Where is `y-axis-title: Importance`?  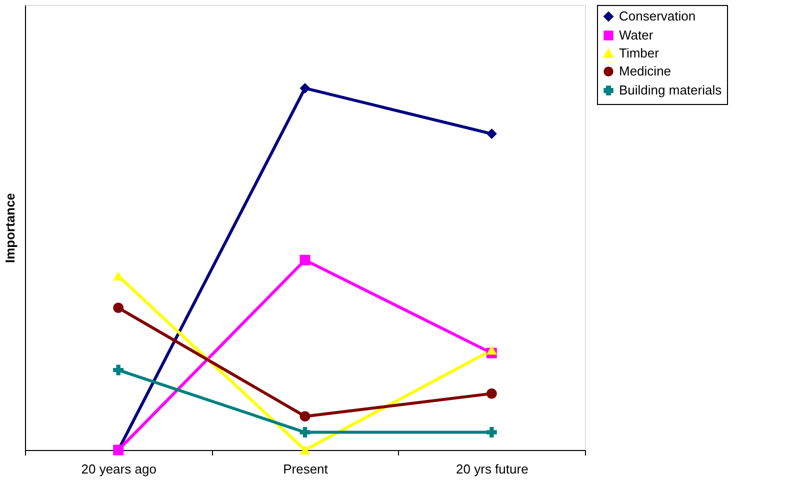 y-axis-title: Importance is located at coordinates (10, 228).